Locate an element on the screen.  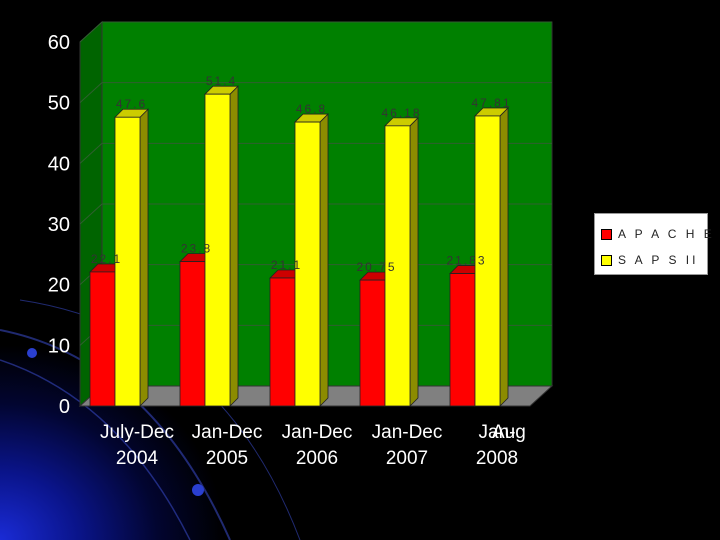
data-label-saps: 51.4 is located at coordinates (221, 81).